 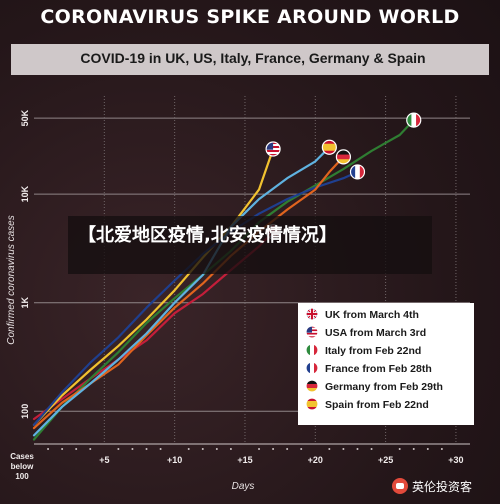 What do you see at coordinates (400, 486) in the screenshot?
I see `wechat-channel-icon` at bounding box center [400, 486].